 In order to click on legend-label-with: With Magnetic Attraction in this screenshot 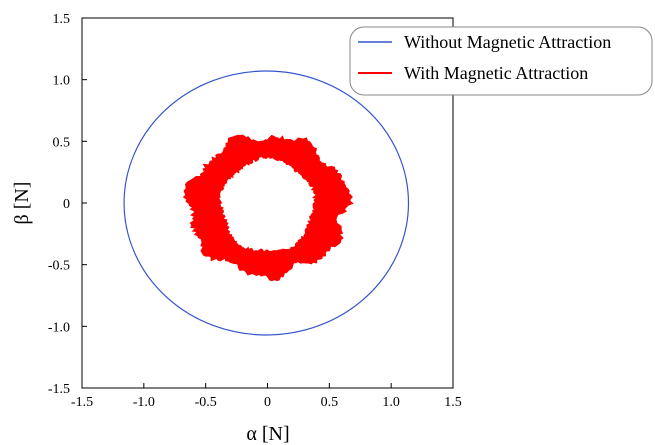, I will do `click(496, 73)`.